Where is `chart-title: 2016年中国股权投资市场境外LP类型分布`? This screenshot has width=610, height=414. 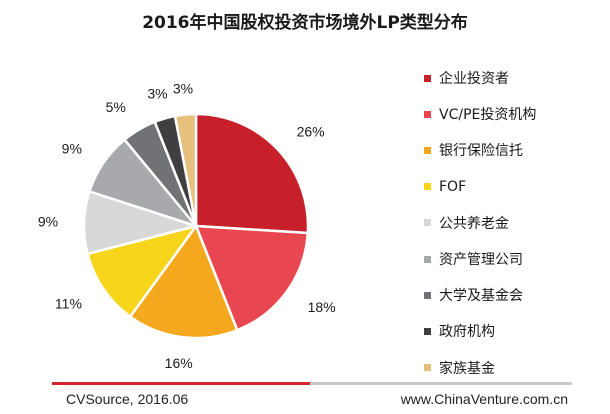 chart-title: 2016年中国股权投资市场境外LP类型分布 is located at coordinates (305, 23).